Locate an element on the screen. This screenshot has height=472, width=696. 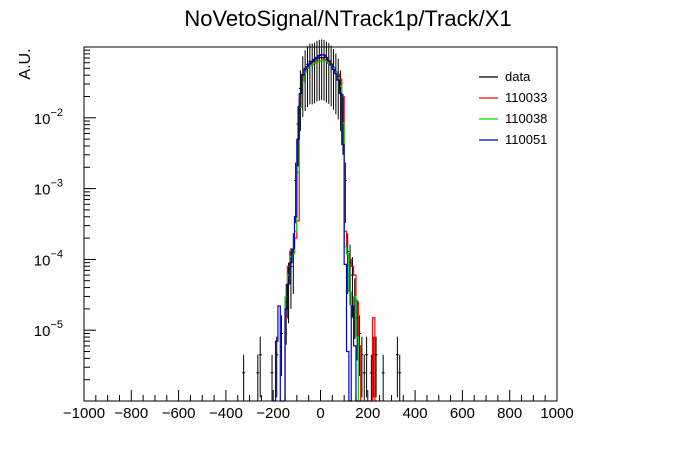
x-tick-label: −400 is located at coordinates (226, 413).